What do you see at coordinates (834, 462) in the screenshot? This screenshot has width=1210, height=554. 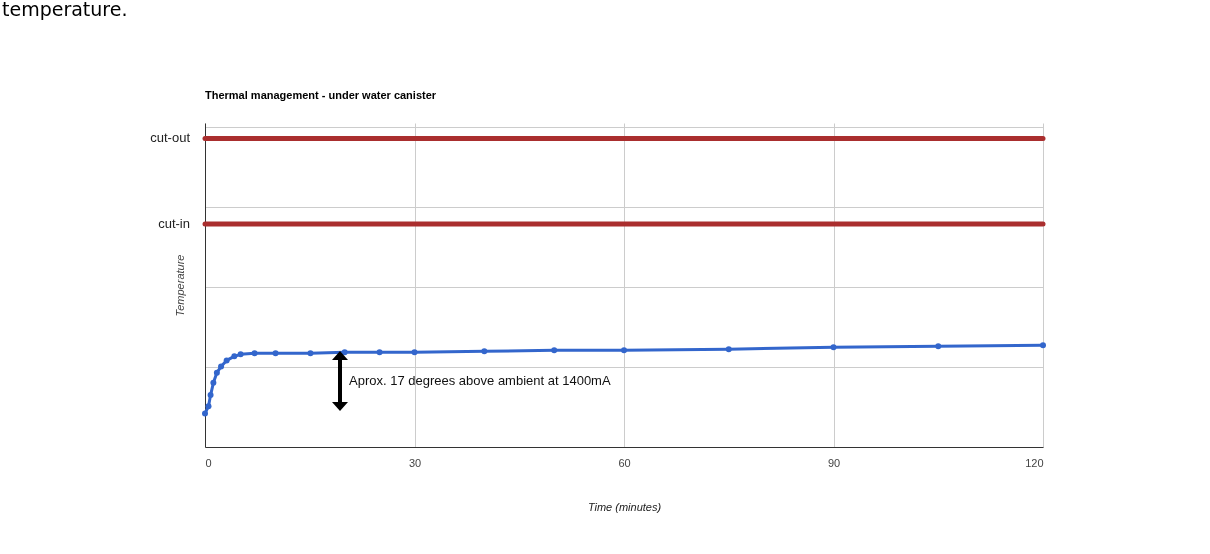 I see `x-tick-label: 90` at bounding box center [834, 462].